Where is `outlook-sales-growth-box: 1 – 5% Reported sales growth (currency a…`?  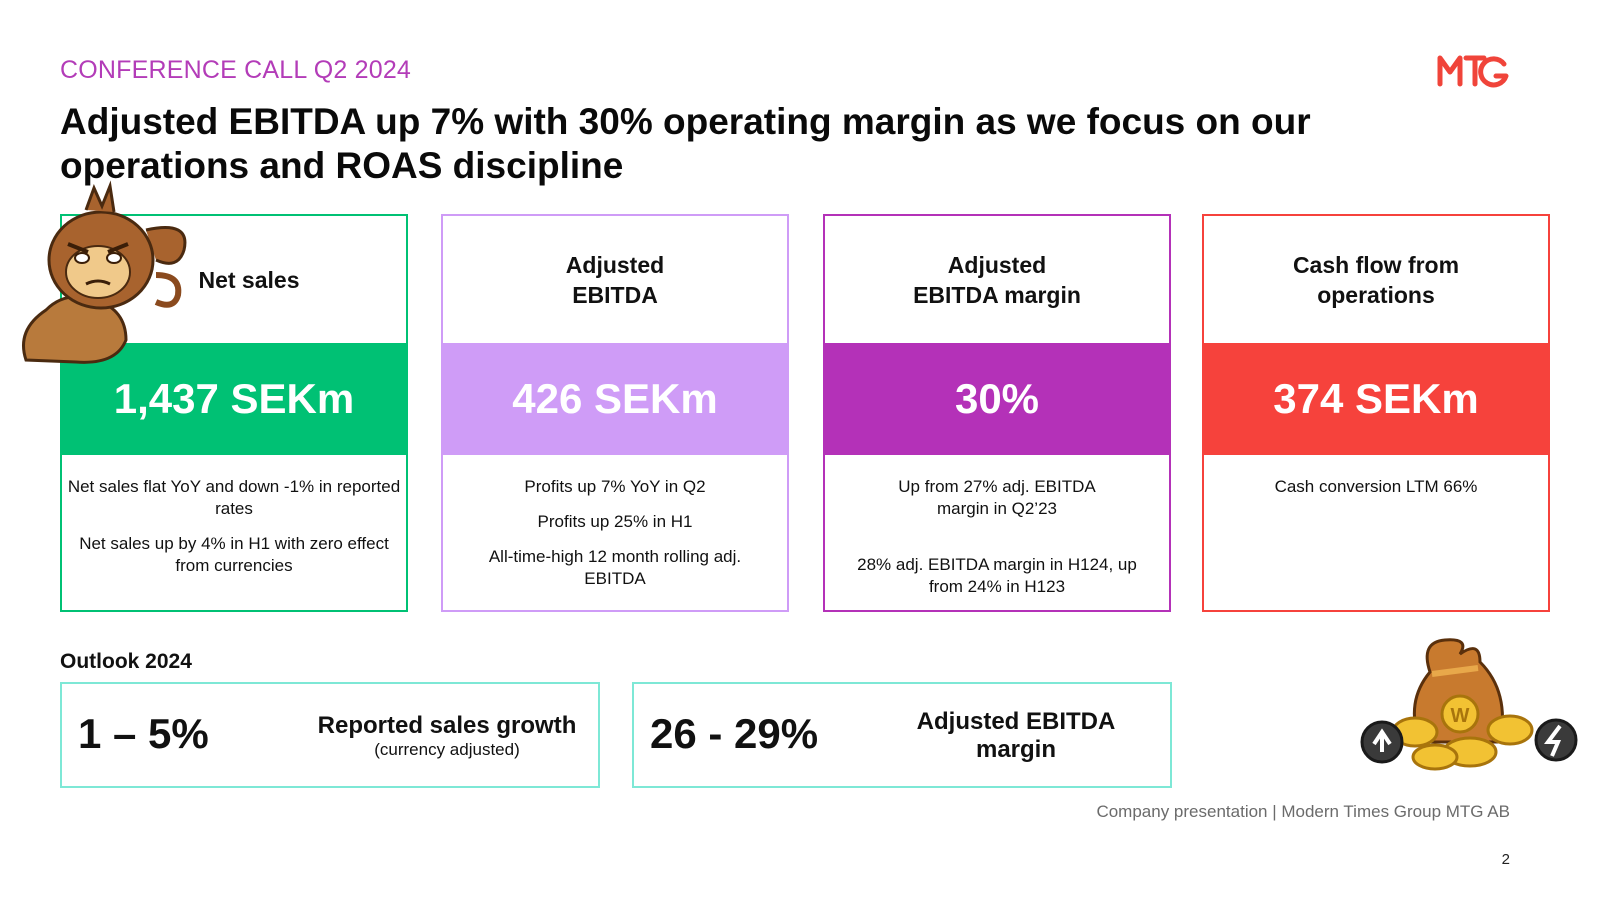
outlook-sales-growth-box: 1 – 5% Reported sales growth (currency a… is located at coordinates (330, 735).